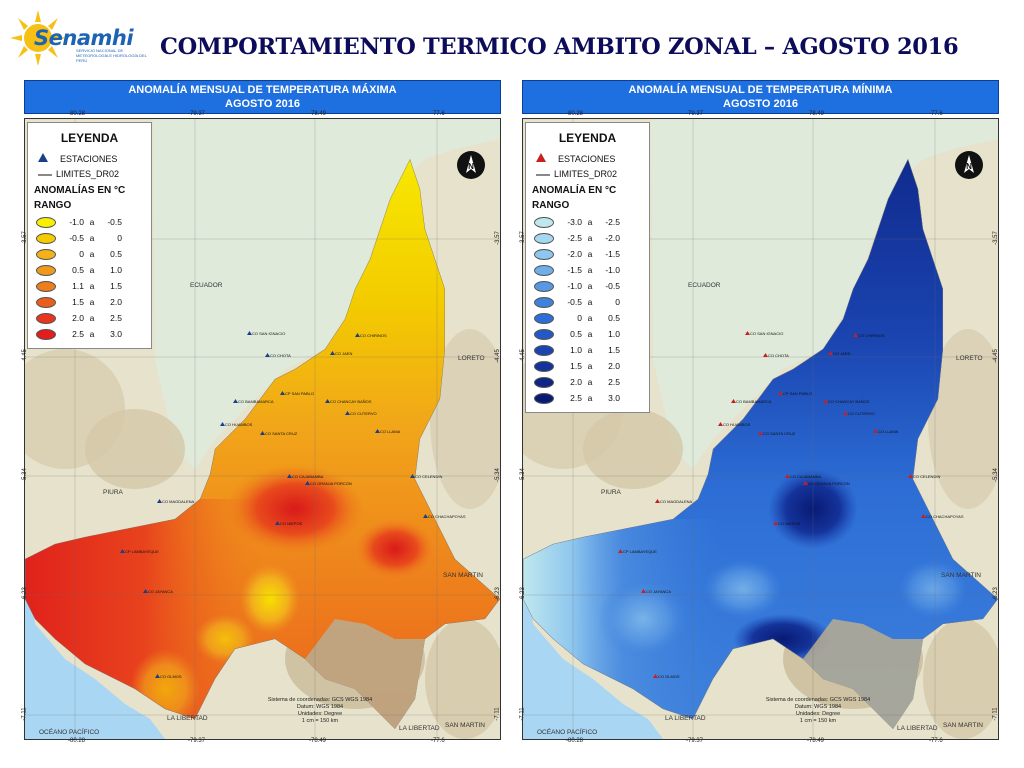  What do you see at coordinates (969, 358) in the screenshot?
I see `map-label-loreto: LORETO` at bounding box center [969, 358].